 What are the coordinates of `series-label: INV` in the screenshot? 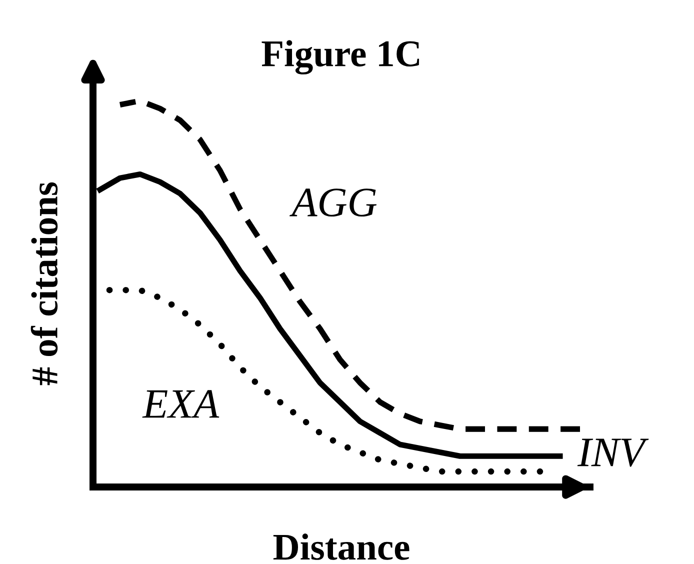 It's located at (613, 452).